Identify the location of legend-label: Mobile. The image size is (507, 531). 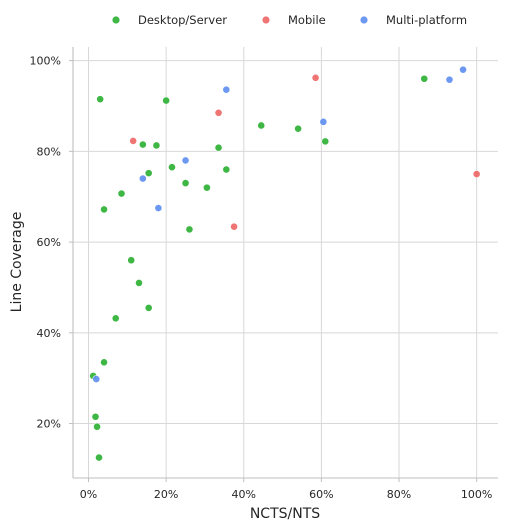
(307, 20).